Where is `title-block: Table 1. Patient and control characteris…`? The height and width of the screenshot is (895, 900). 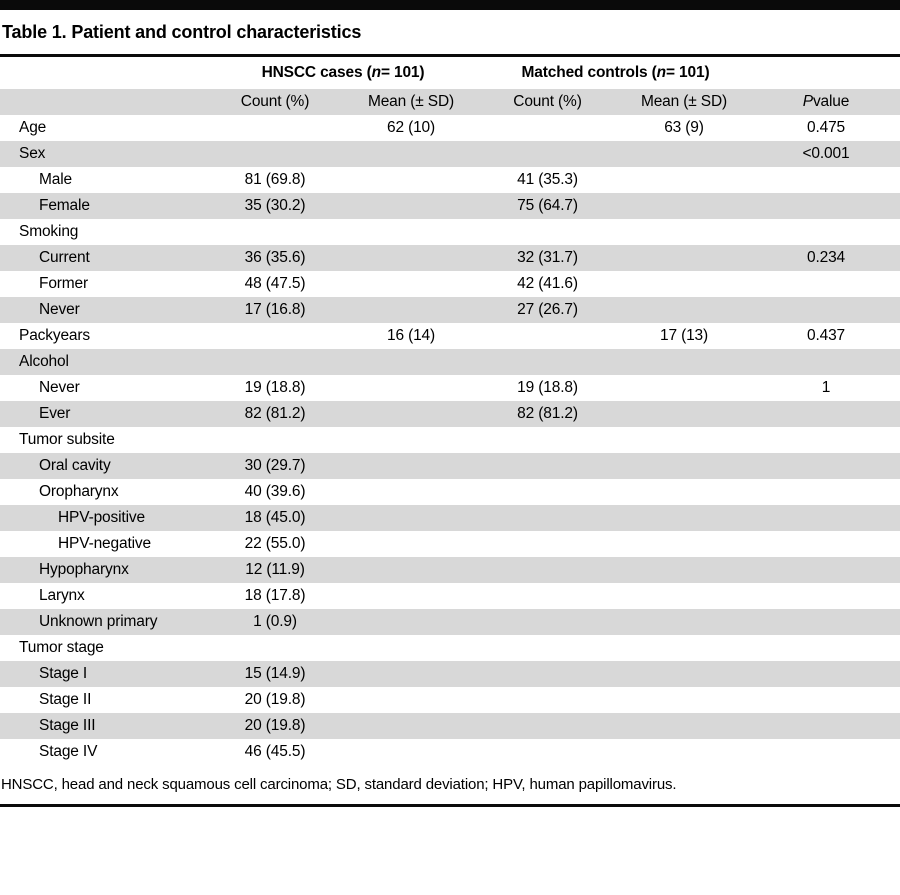
title-block: Table 1. Patient and control characteris… is located at coordinates (450, 32).